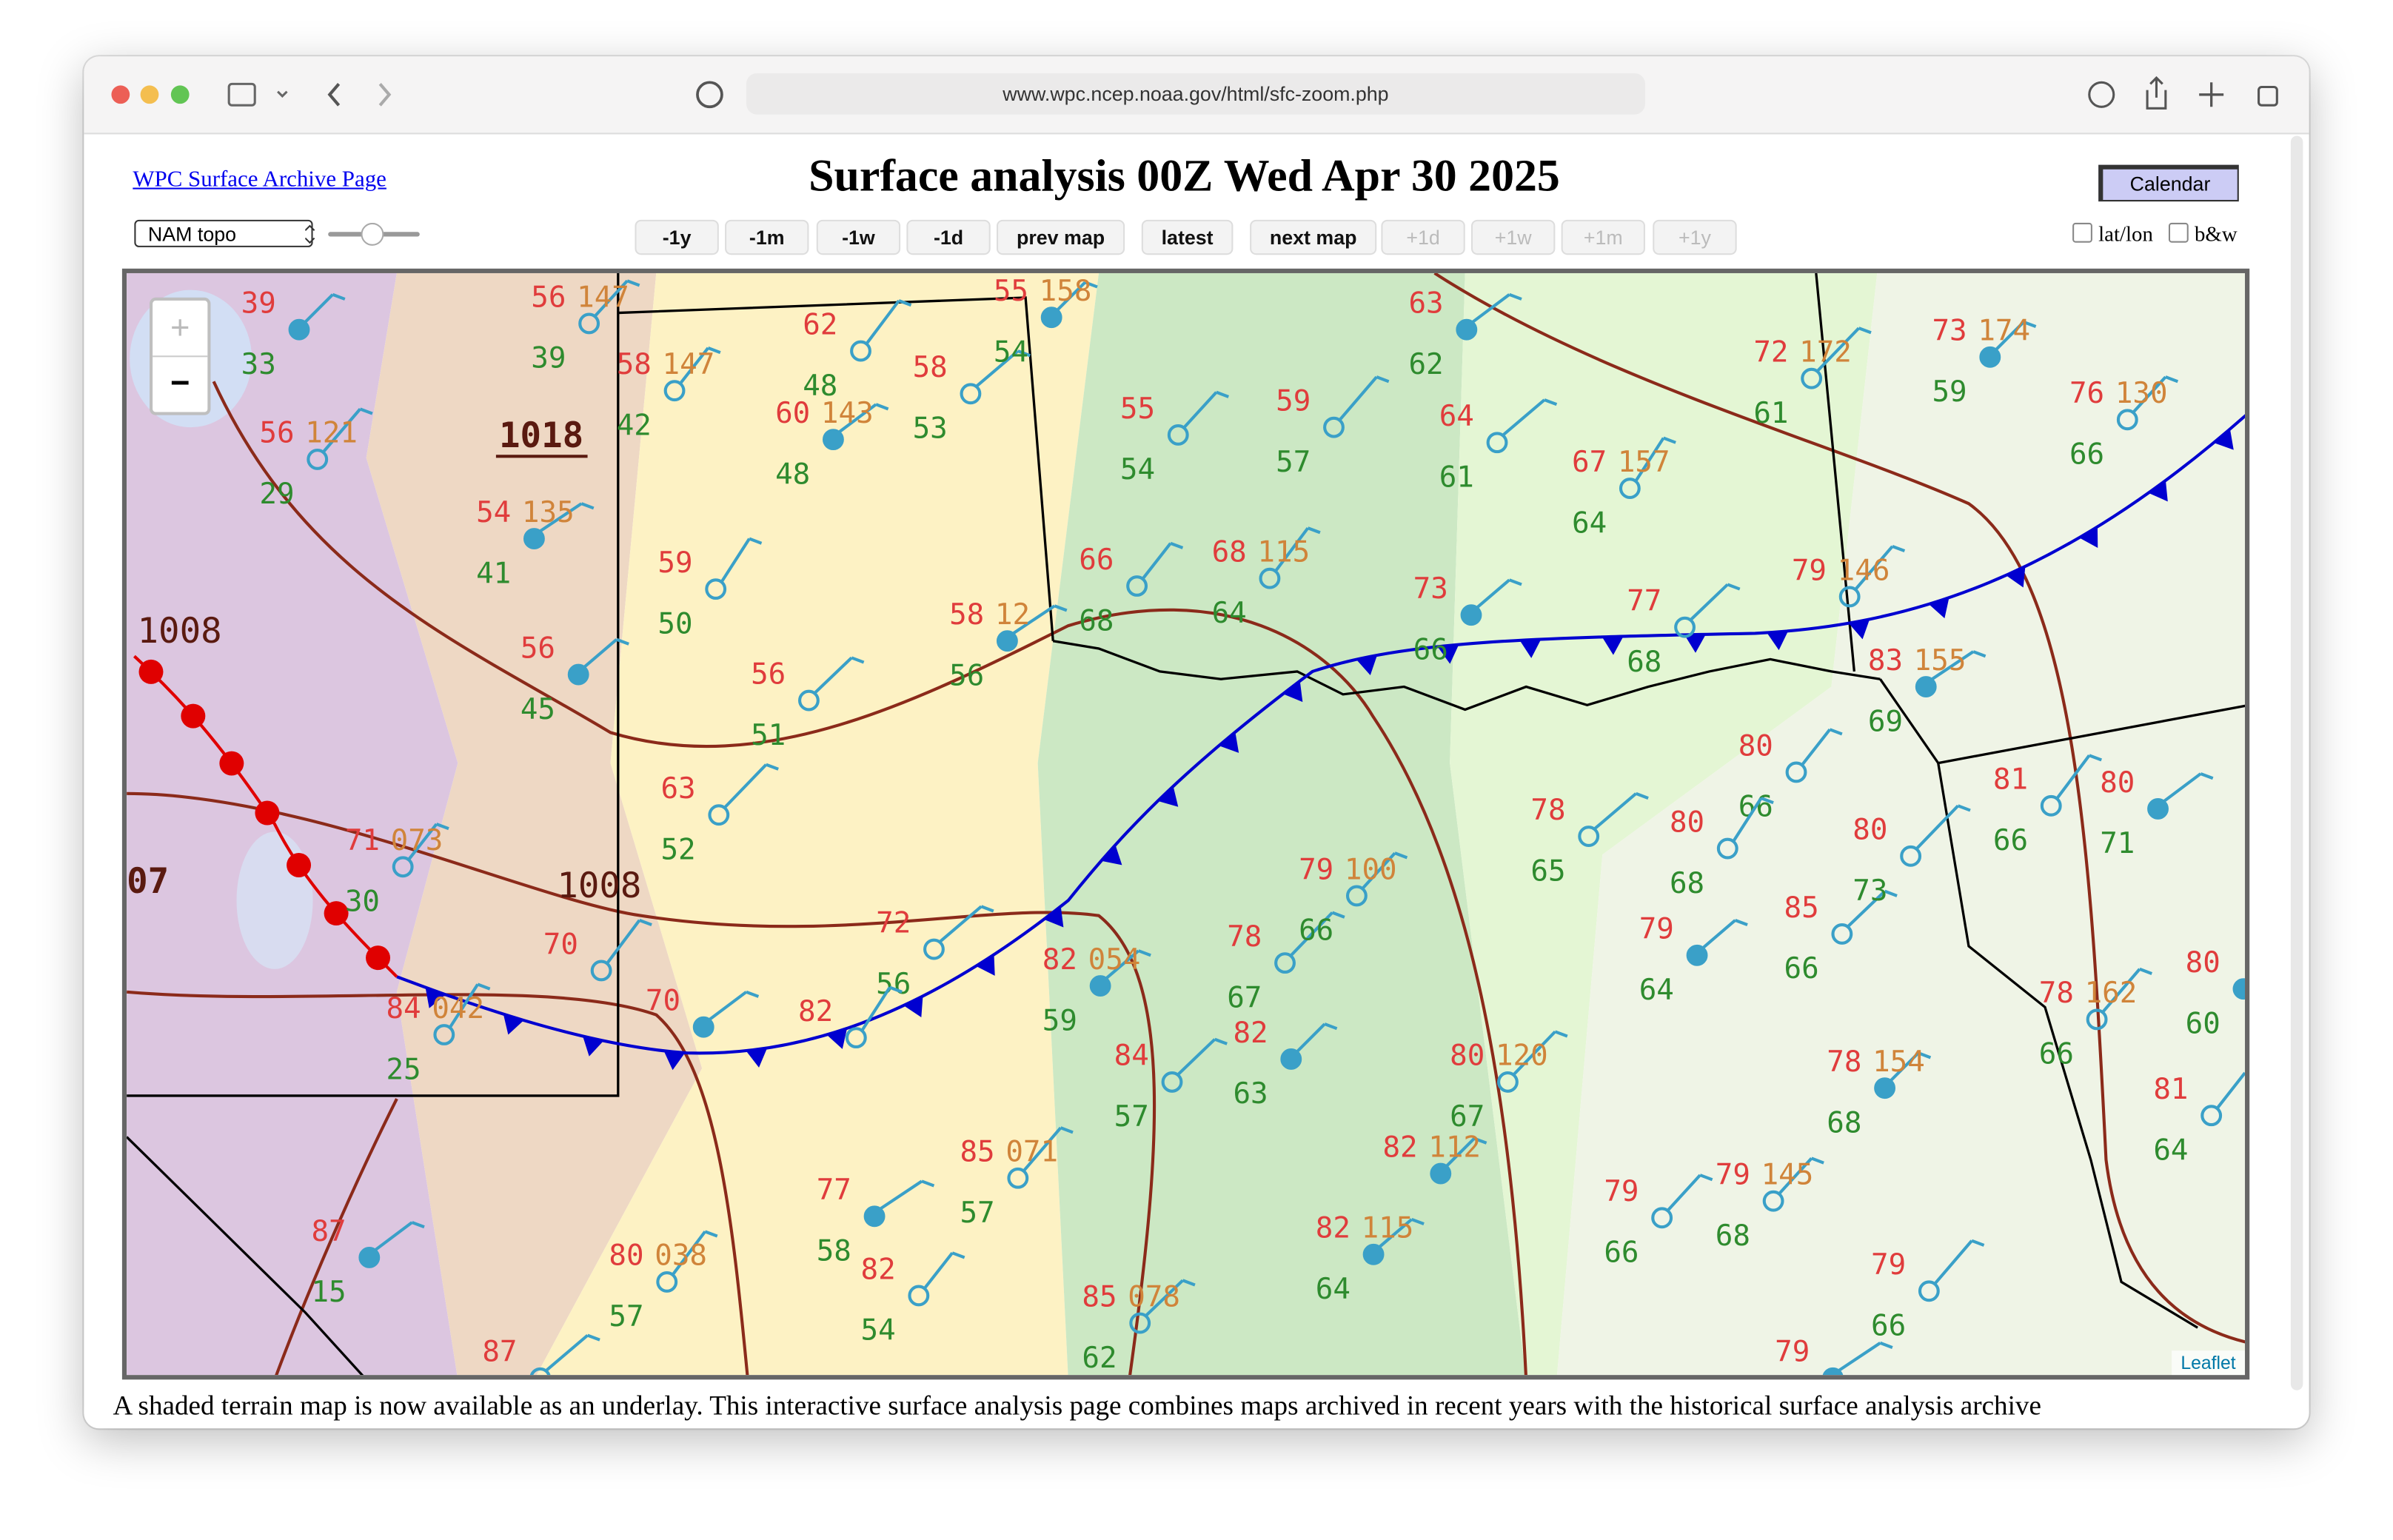  I want to click on attribution: Leaflet, so click(2209, 1363).